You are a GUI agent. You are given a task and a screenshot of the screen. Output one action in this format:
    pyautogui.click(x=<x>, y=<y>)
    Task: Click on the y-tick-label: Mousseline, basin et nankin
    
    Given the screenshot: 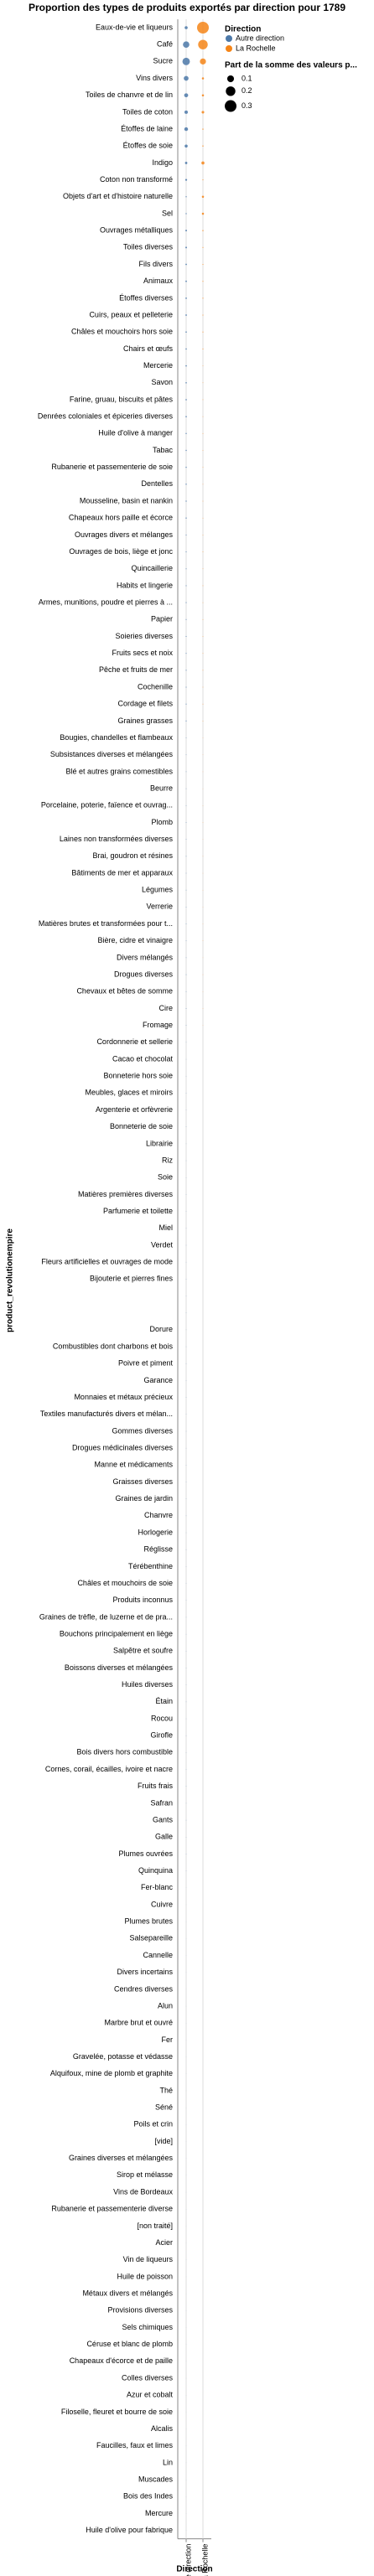 What is the action you would take?
    pyautogui.click(x=127, y=500)
    